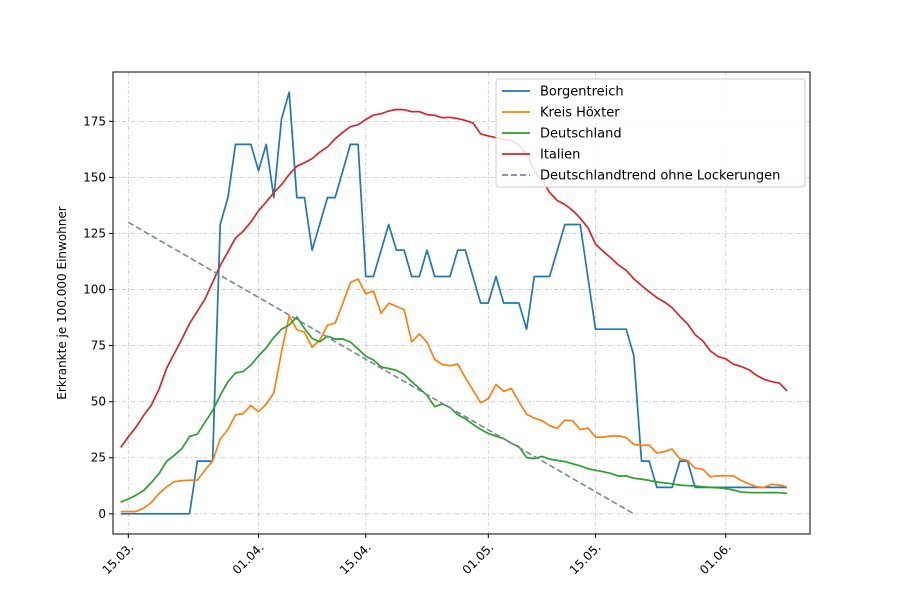 The width and height of the screenshot is (900, 600). Describe the element at coordinates (660, 176) in the screenshot. I see `legend-label: Deutschlandtrend ohne Lockerungen` at that location.